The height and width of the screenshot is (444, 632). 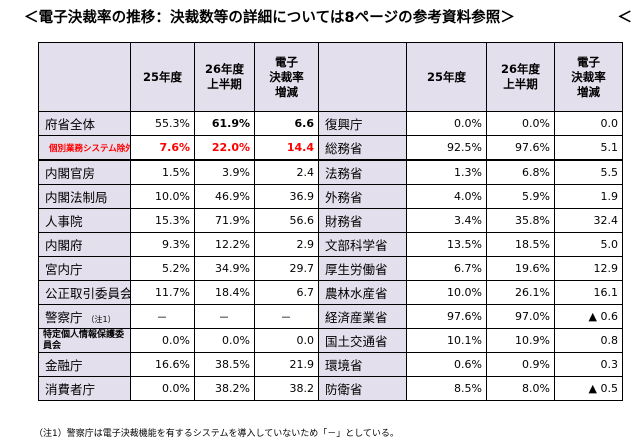 What do you see at coordinates (446, 340) in the screenshot?
I see `cell-fy25-right: 10.1%` at bounding box center [446, 340].